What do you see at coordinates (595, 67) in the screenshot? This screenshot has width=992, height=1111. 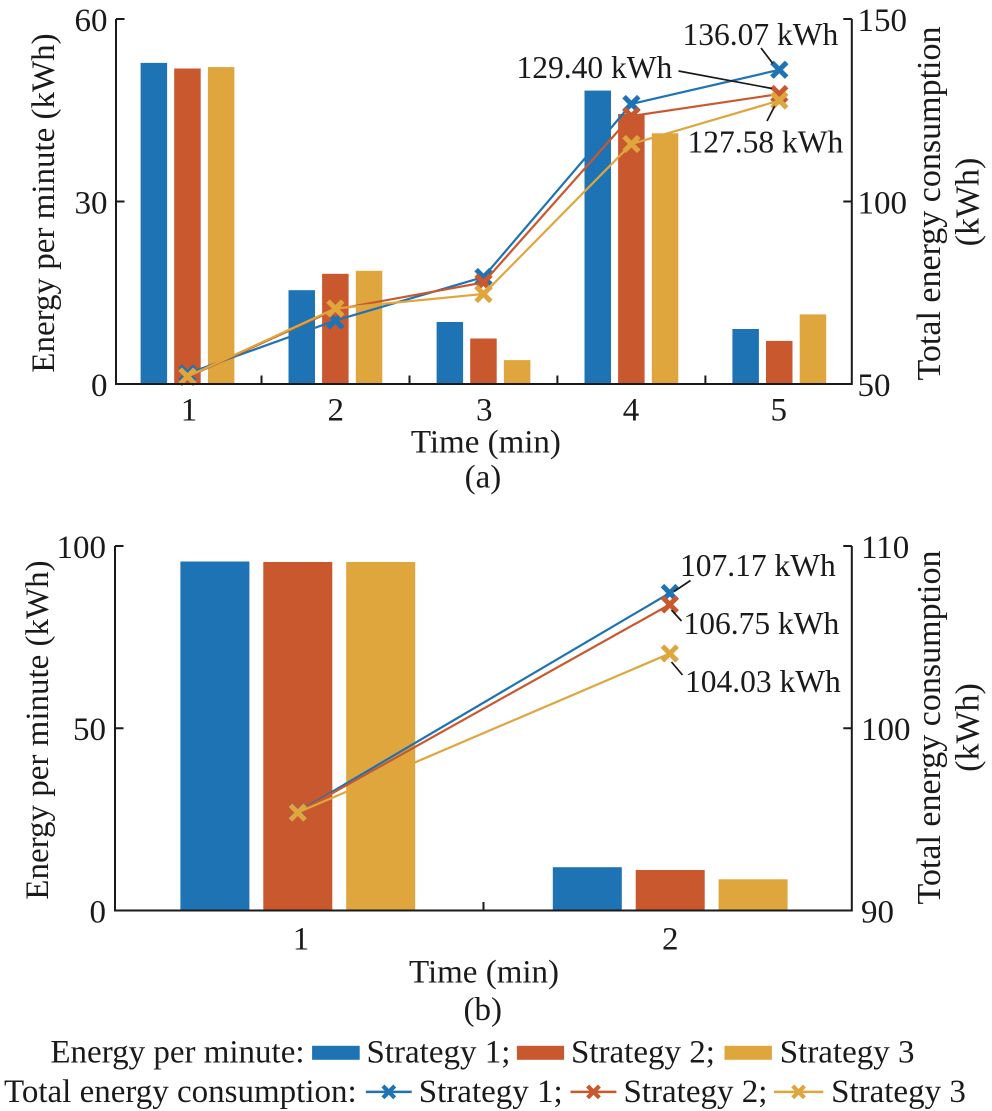 I see `svg-text: 129.40 kWh` at bounding box center [595, 67].